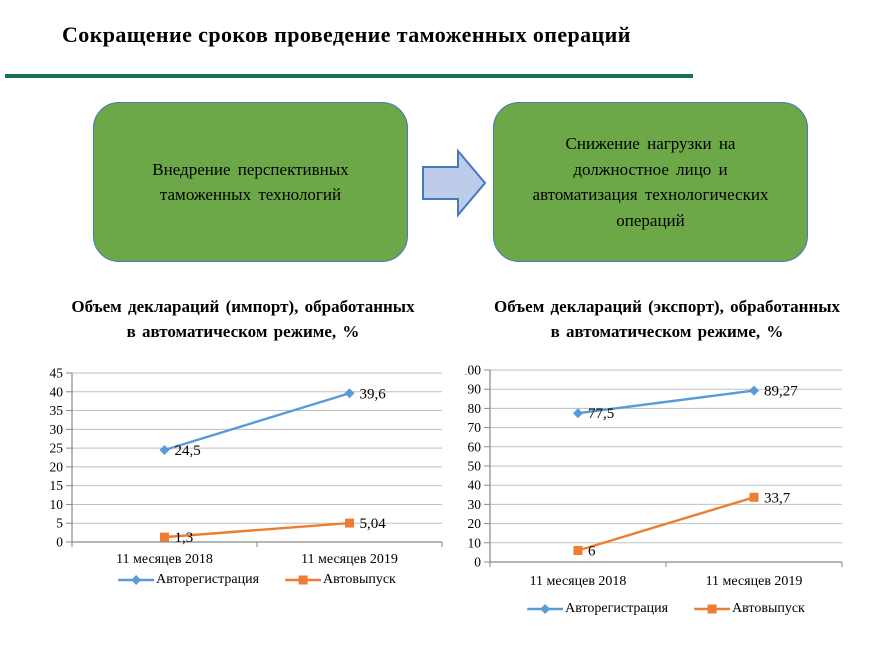 The height and width of the screenshot is (646, 886). What do you see at coordinates (349, 76) in the screenshot?
I see `title-divider` at bounding box center [349, 76].